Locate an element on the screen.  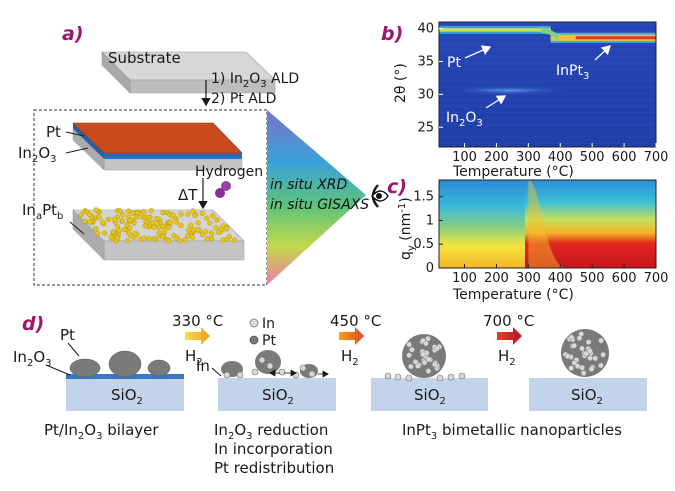
peak-transition is located at coordinates (550, 33).